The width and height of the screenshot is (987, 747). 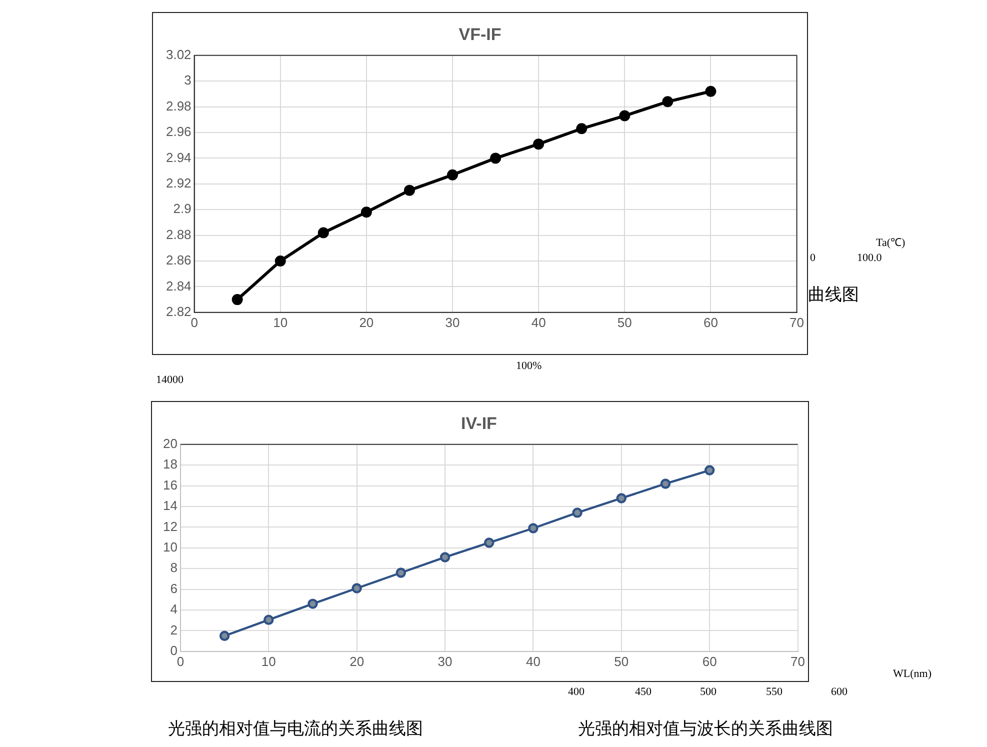 What do you see at coordinates (479, 423) in the screenshot?
I see `chart-title: IV-IF` at bounding box center [479, 423].